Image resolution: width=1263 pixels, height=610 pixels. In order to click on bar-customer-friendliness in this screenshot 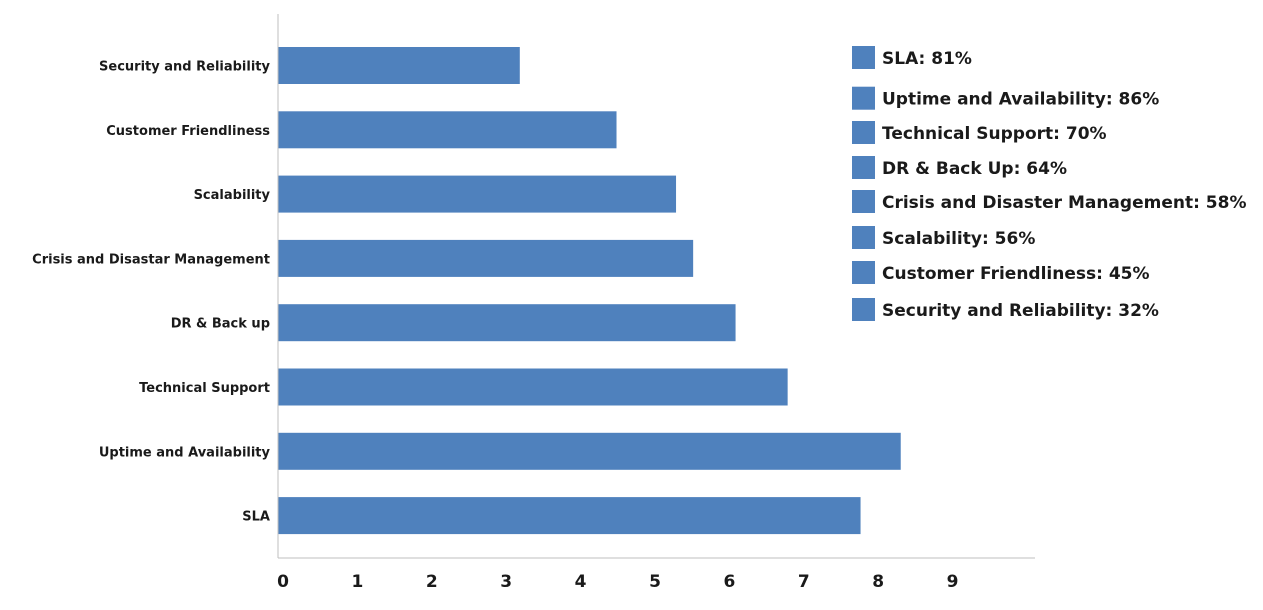, I will do `click(447, 130)`.